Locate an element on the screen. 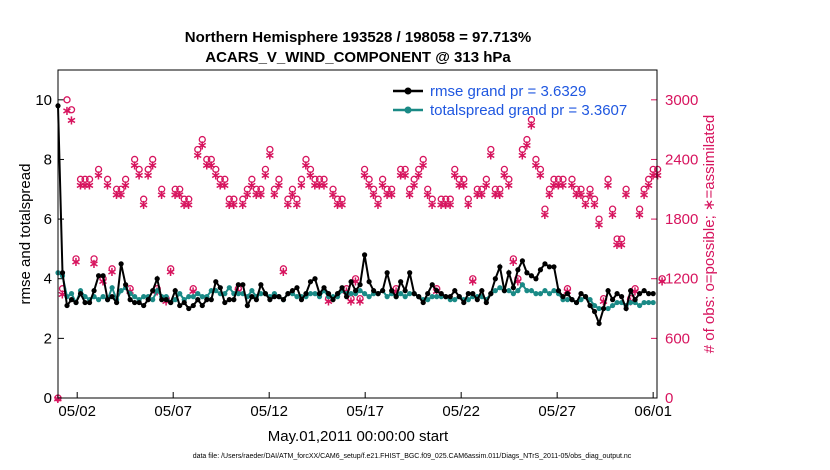 Image resolution: width=830 pixels, height=470 pixels. x-tick-label: 05/27 is located at coordinates (557, 411).